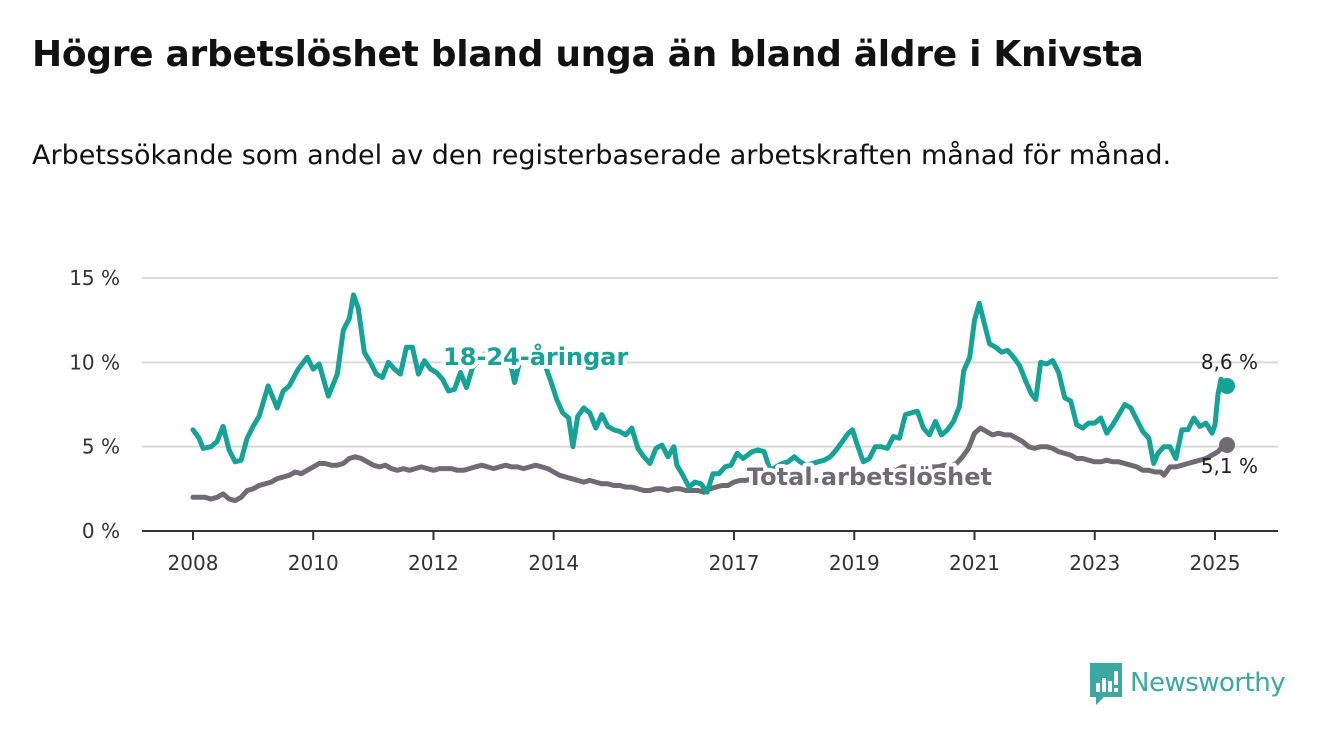 The width and height of the screenshot is (1340, 734). Describe the element at coordinates (101, 531) in the screenshot. I see `y-tick-label: 0 %` at that location.